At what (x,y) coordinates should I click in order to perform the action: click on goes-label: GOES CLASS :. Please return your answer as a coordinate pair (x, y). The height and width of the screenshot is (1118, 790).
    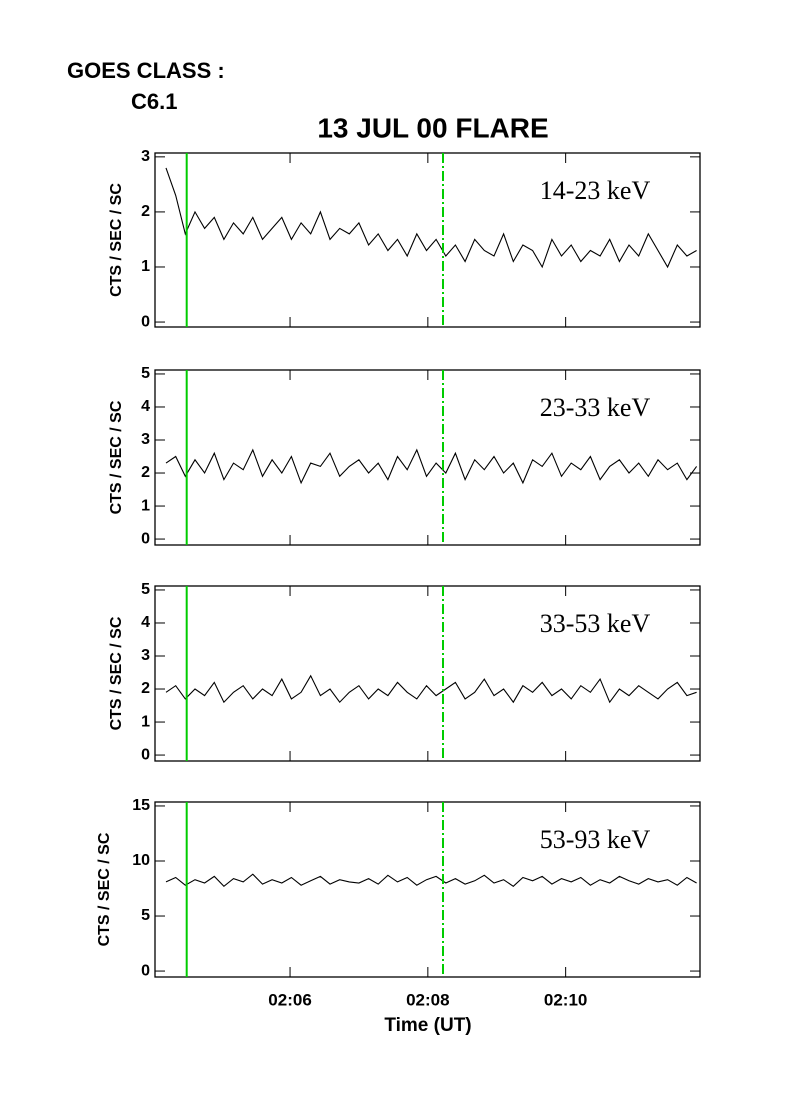
    Looking at the image, I should click on (146, 70).